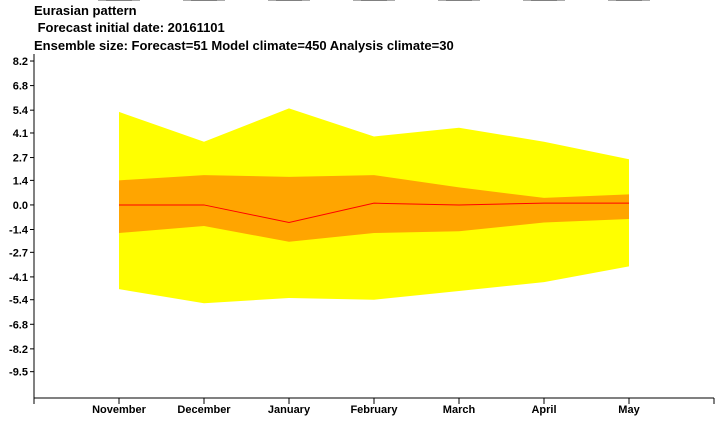 The height and width of the screenshot is (421, 720). What do you see at coordinates (18, 373) in the screenshot?
I see `y-tick-label: -9.5` at bounding box center [18, 373].